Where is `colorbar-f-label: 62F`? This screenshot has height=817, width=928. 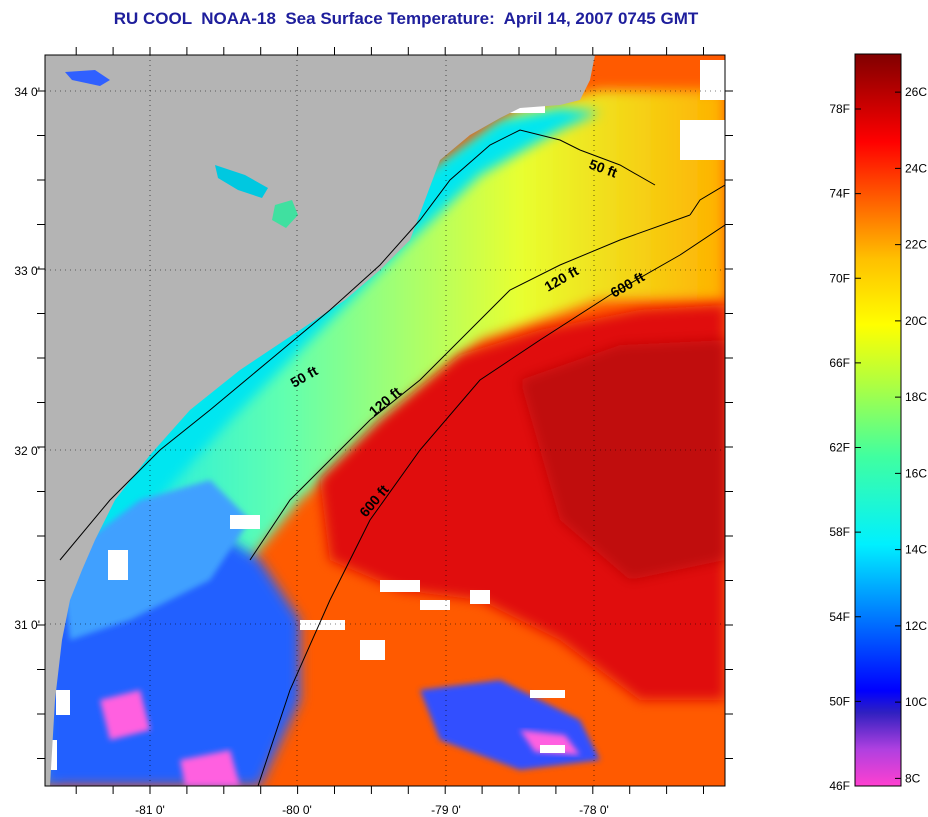 colorbar-f-label: 62F is located at coordinates (839, 448).